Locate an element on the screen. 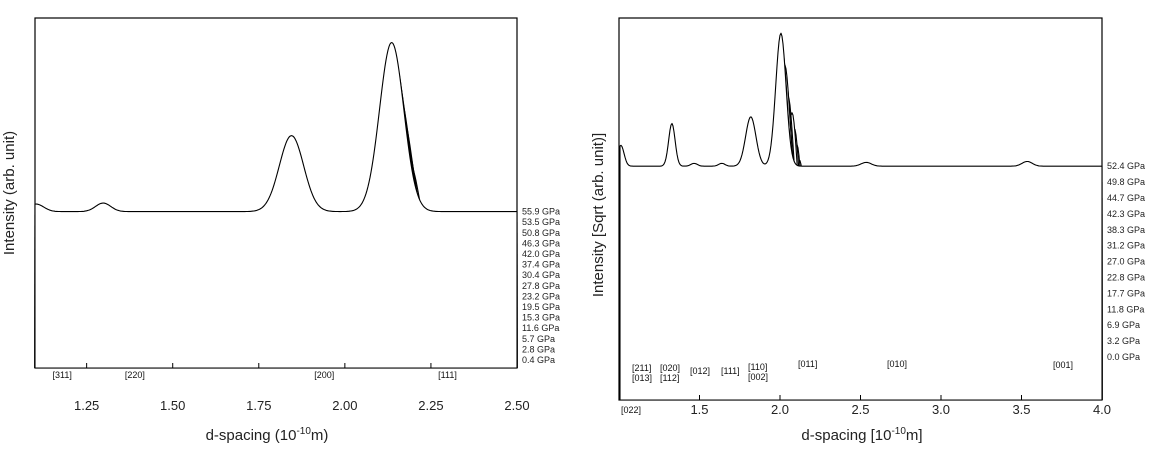  reflection-label: [012] is located at coordinates (700, 371).